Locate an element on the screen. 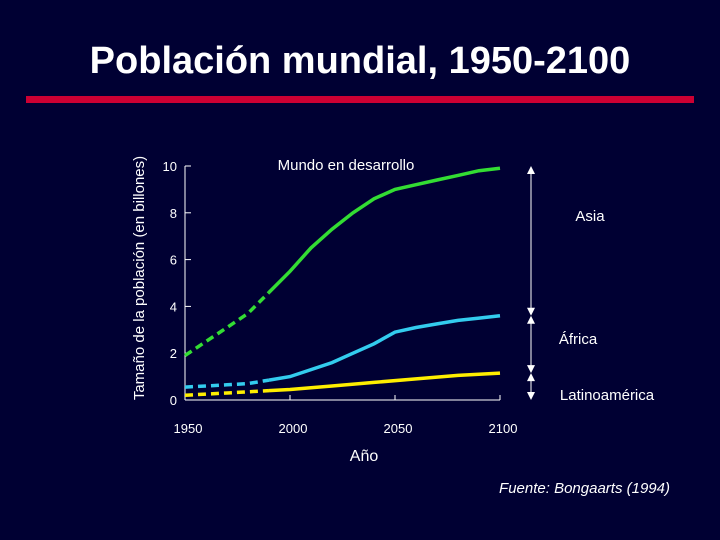 This screenshot has width=720, height=540. x-tick-label: 2000 is located at coordinates (293, 428).